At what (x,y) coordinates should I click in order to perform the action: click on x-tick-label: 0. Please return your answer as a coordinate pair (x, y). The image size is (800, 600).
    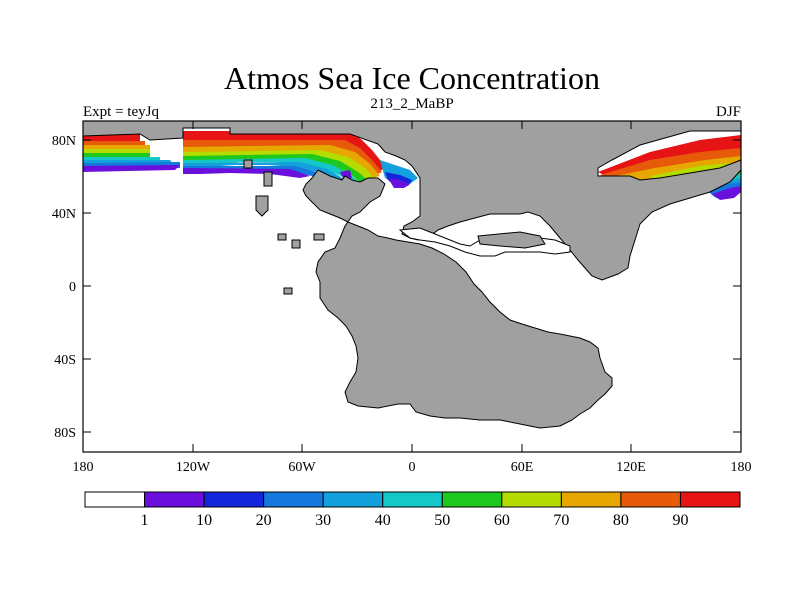
    Looking at the image, I should click on (412, 467).